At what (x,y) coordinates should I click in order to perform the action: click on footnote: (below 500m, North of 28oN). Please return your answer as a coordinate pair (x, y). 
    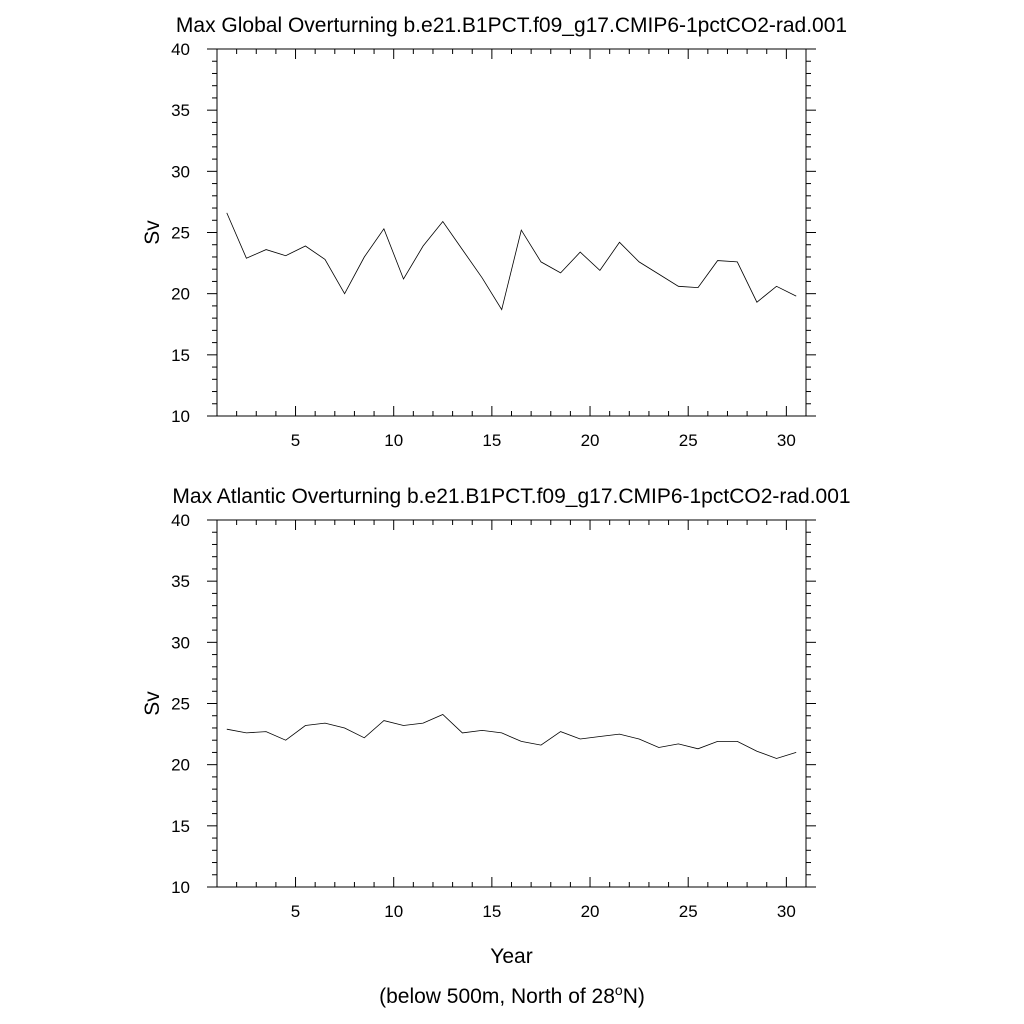
    Looking at the image, I should click on (512, 995).